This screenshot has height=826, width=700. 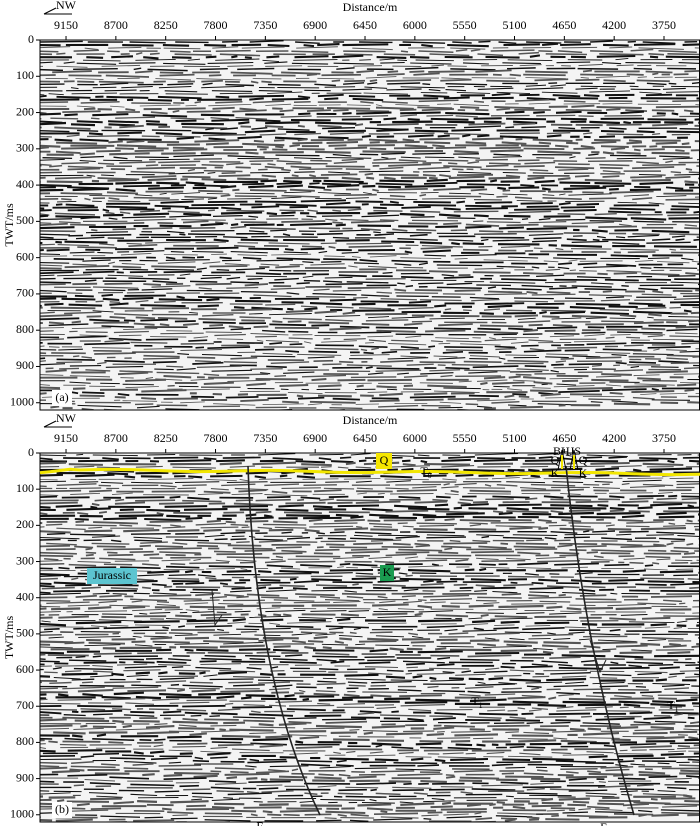 What do you see at coordinates (31, 39) in the screenshot?
I see `y-tick-label: 0` at bounding box center [31, 39].